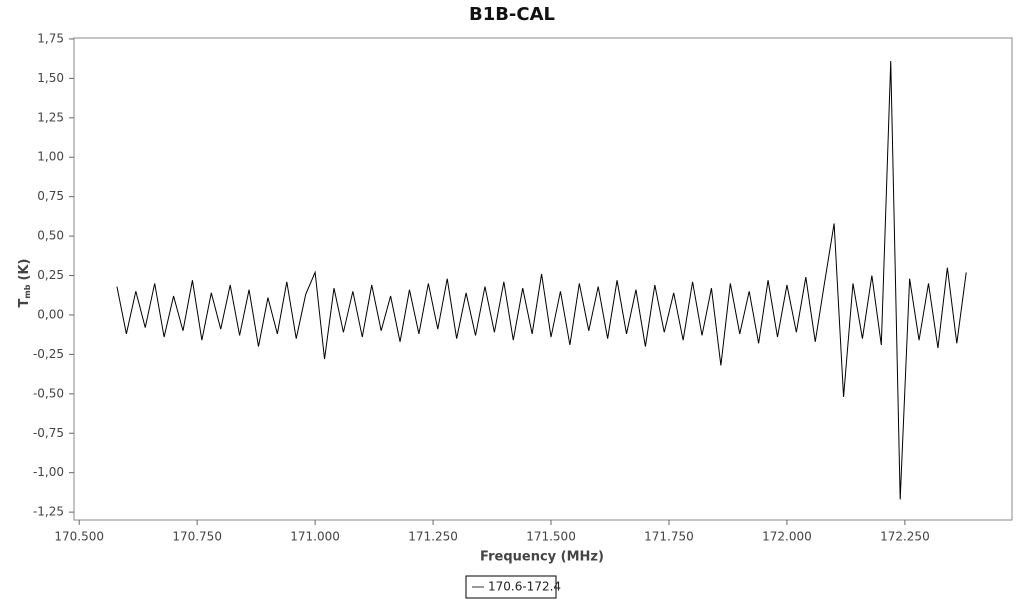 This screenshot has width=1024, height=600. I want to click on y-tick-label: 1,75, so click(50, 38).